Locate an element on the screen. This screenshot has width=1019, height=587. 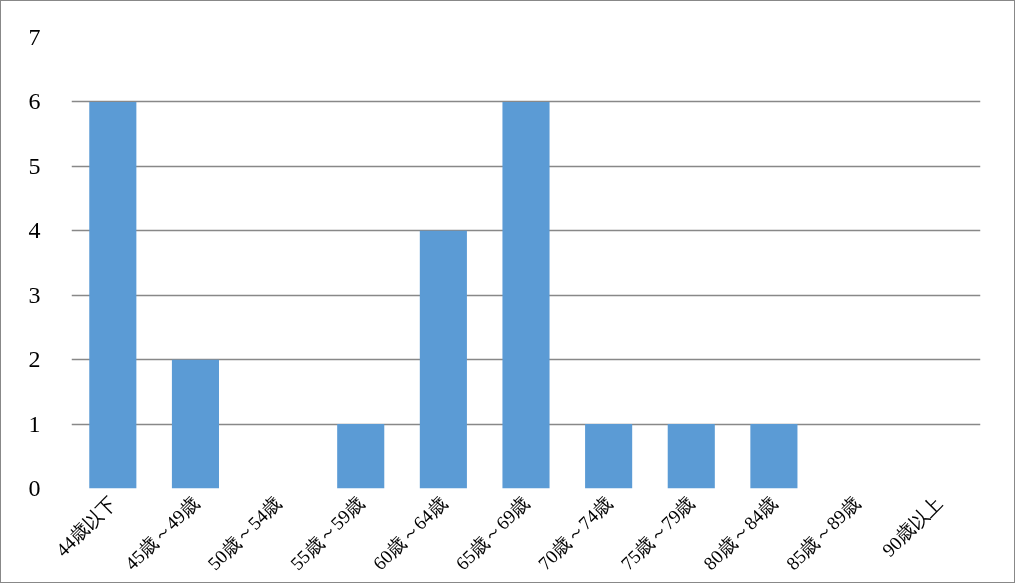
y-tick-label: 7 is located at coordinates (34, 37).